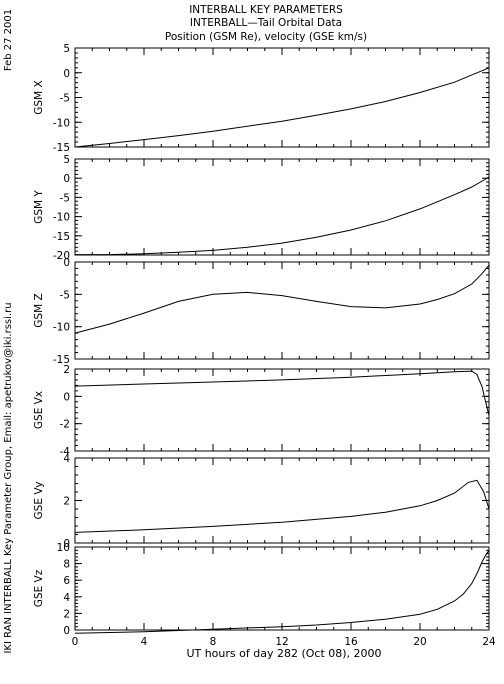  What do you see at coordinates (39, 588) in the screenshot?
I see `y-axis-label: GSE Vz` at bounding box center [39, 588].